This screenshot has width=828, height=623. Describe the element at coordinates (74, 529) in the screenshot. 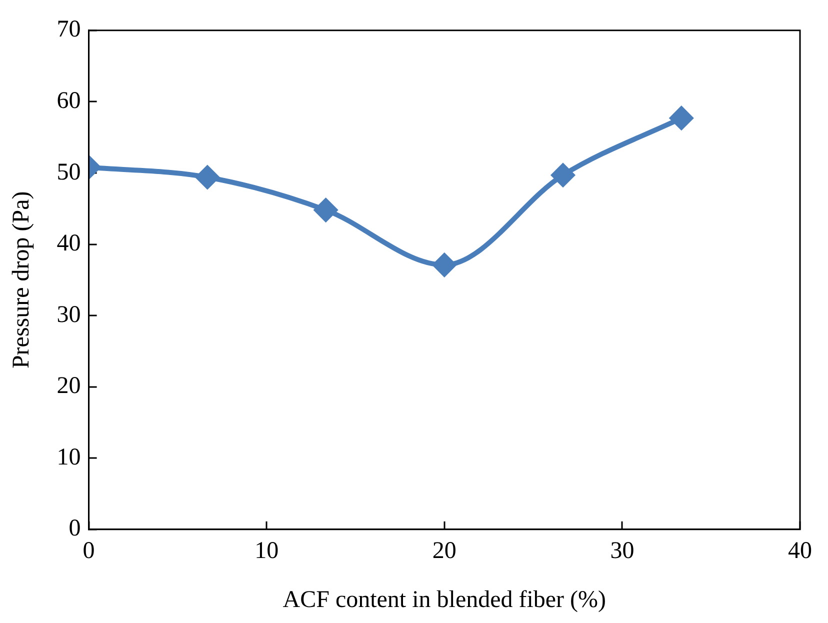

I see `y-tick-label: 0` at that location.